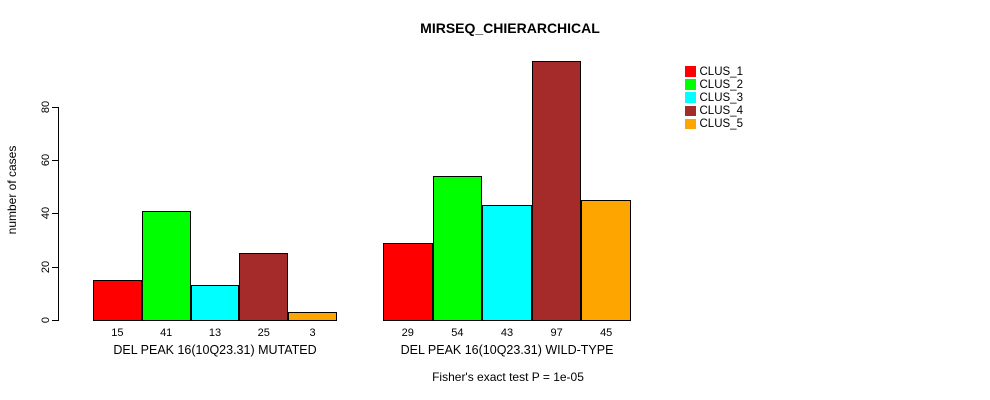 Image resolution: width=990 pixels, height=400 pixels. What do you see at coordinates (12, 190) in the screenshot?
I see `y-axis-label: number of cases` at bounding box center [12, 190].